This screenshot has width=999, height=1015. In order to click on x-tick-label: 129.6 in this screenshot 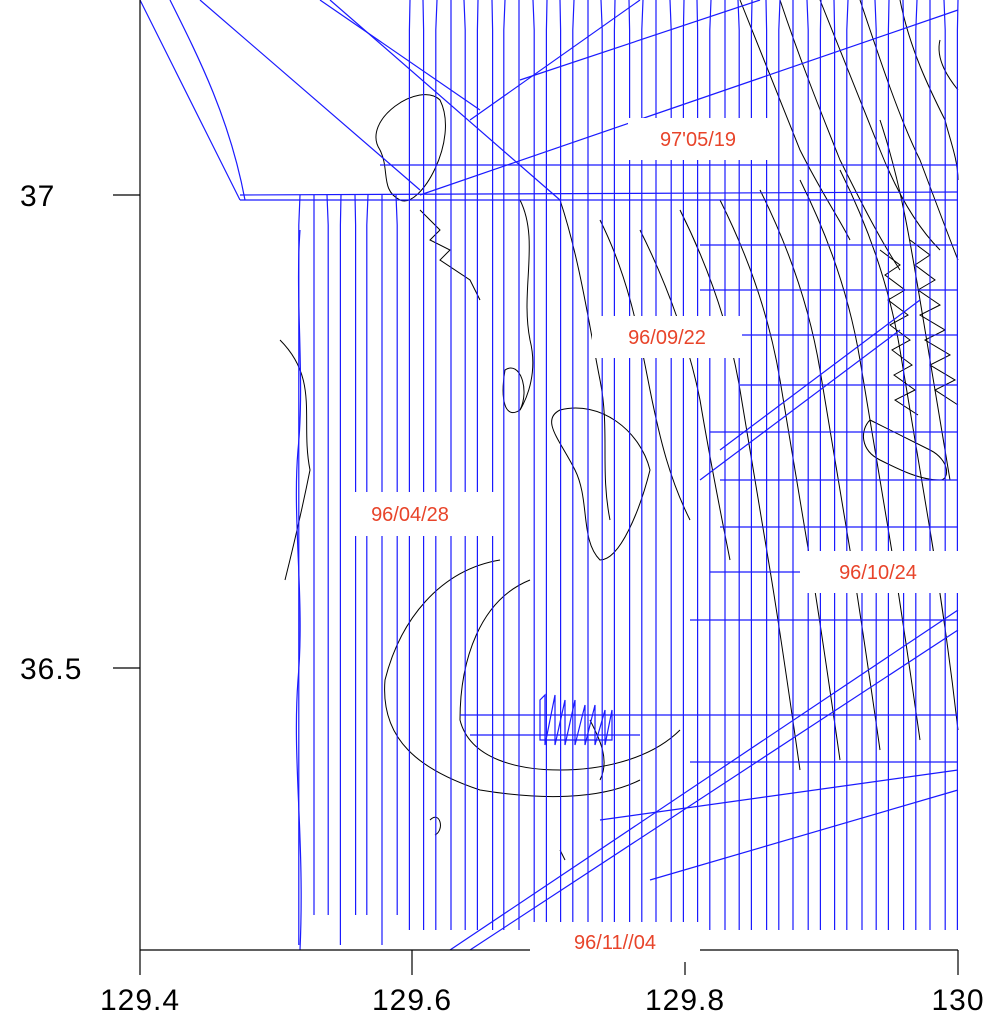, I will do `click(412, 999)`.